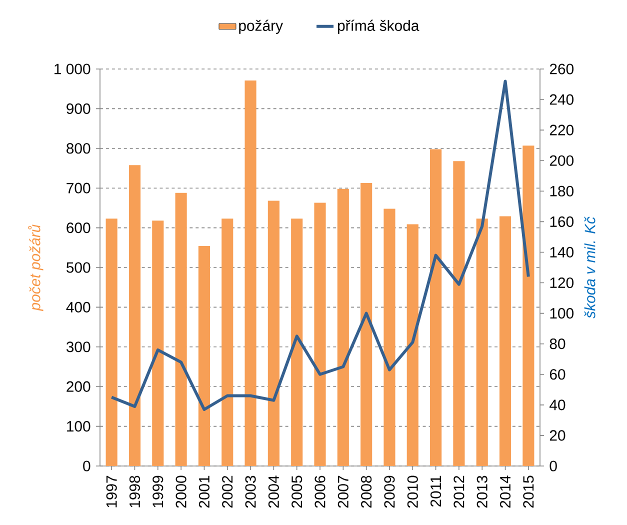 The height and width of the screenshot is (525, 627). Describe the element at coordinates (78, 228) in the screenshot. I see `y-tick-label: 600` at that location.